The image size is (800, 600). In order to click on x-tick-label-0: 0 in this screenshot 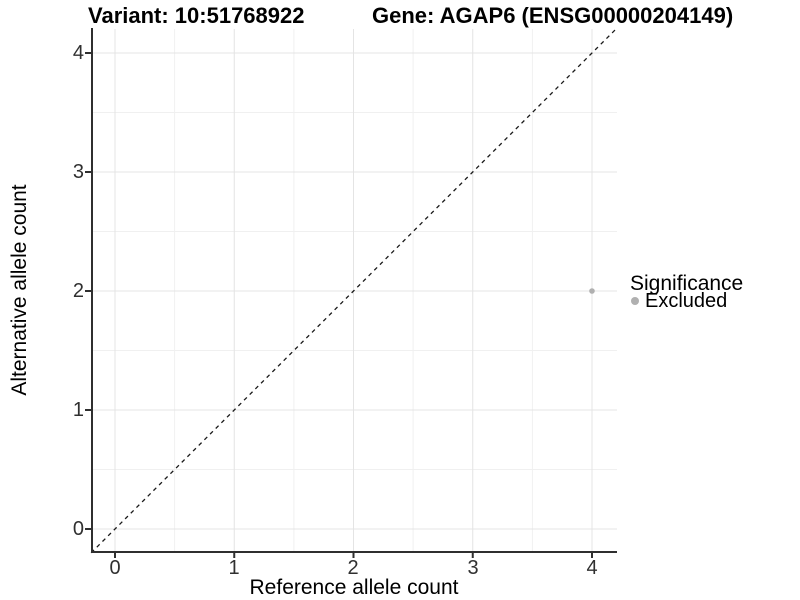, I will do `click(115, 568)`.